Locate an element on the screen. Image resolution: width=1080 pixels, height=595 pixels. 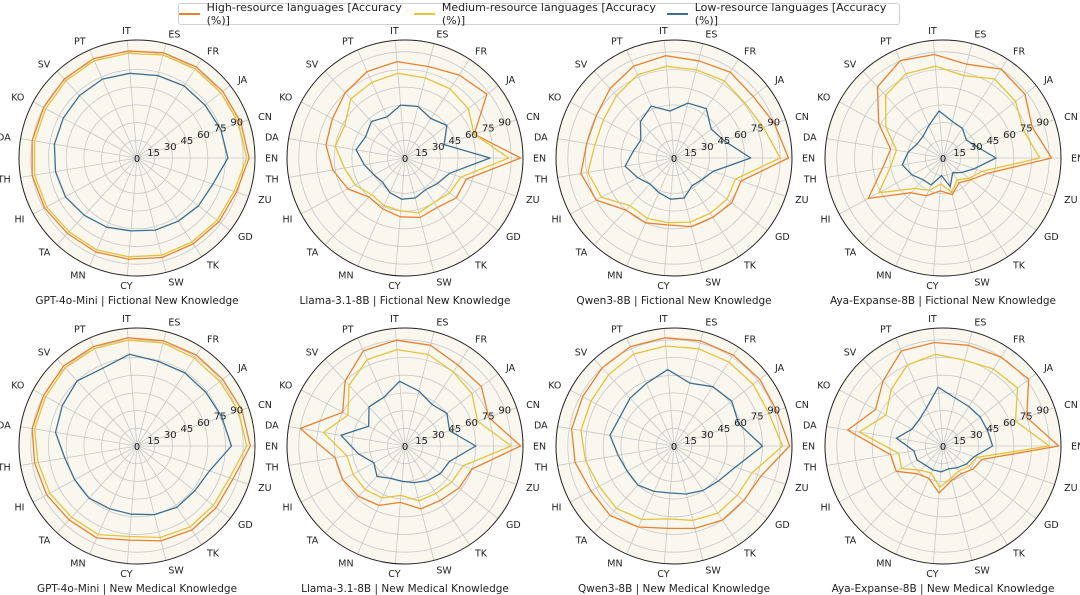
category-label-ja: JA is located at coordinates (510, 80).